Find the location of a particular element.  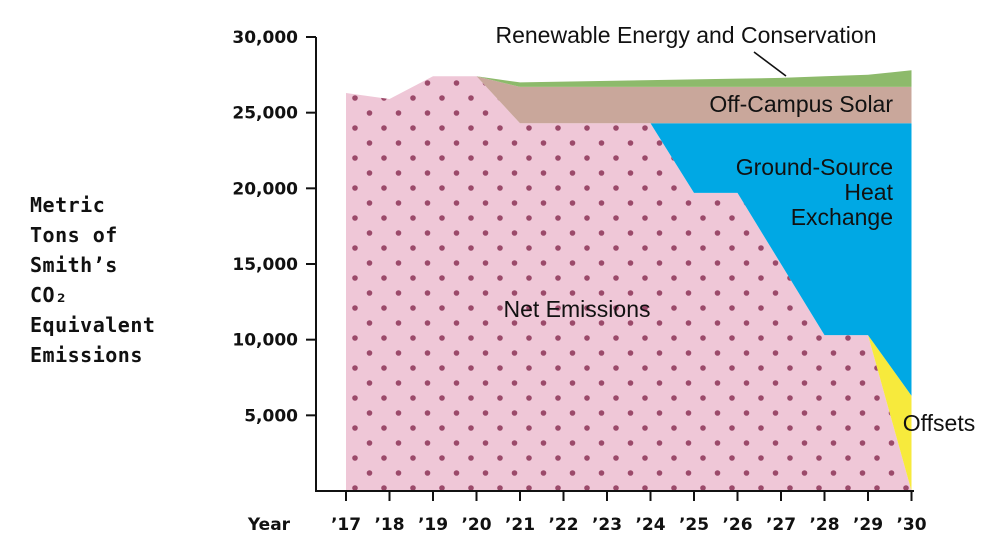

label-ground-source-1: Ground-Source is located at coordinates (814, 167).